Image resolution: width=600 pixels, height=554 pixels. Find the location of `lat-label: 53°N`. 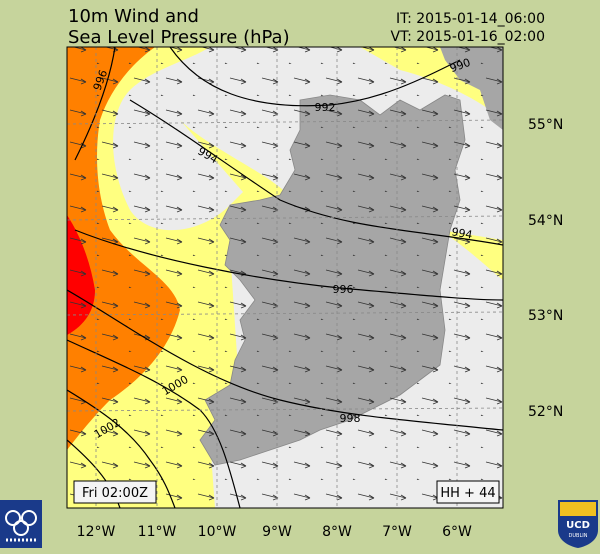

lat-label: 53°N is located at coordinates (545, 316).